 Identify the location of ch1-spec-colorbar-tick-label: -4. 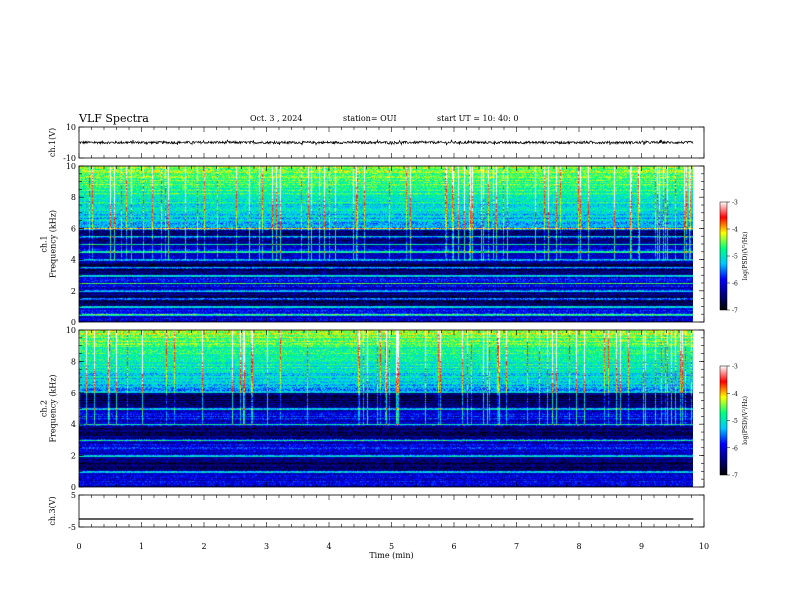
(735, 230).